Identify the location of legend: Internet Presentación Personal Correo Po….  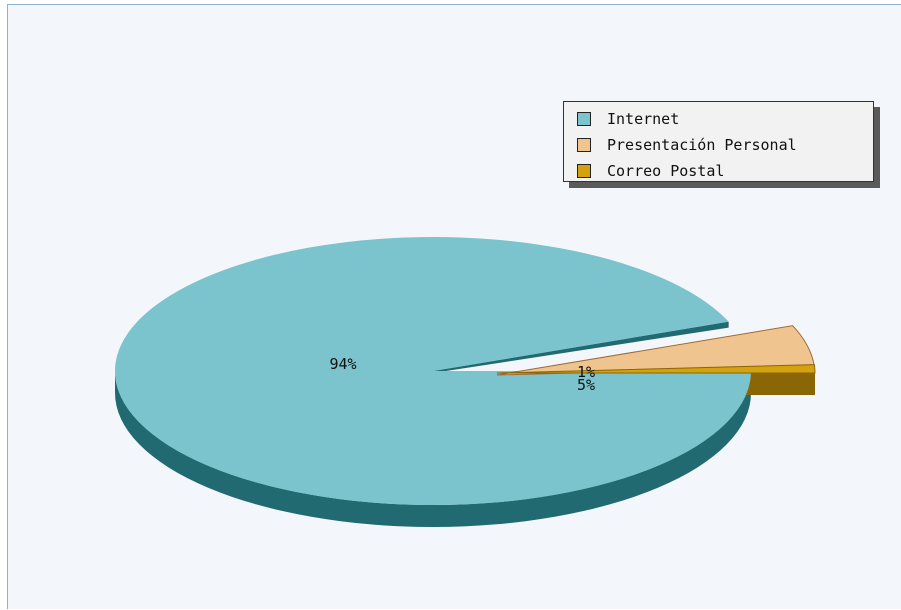
(718, 141).